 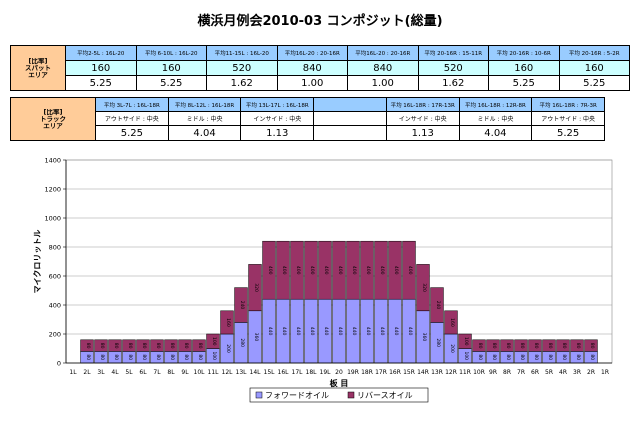 I want to click on y-tick-label: 0, so click(x=59, y=364).